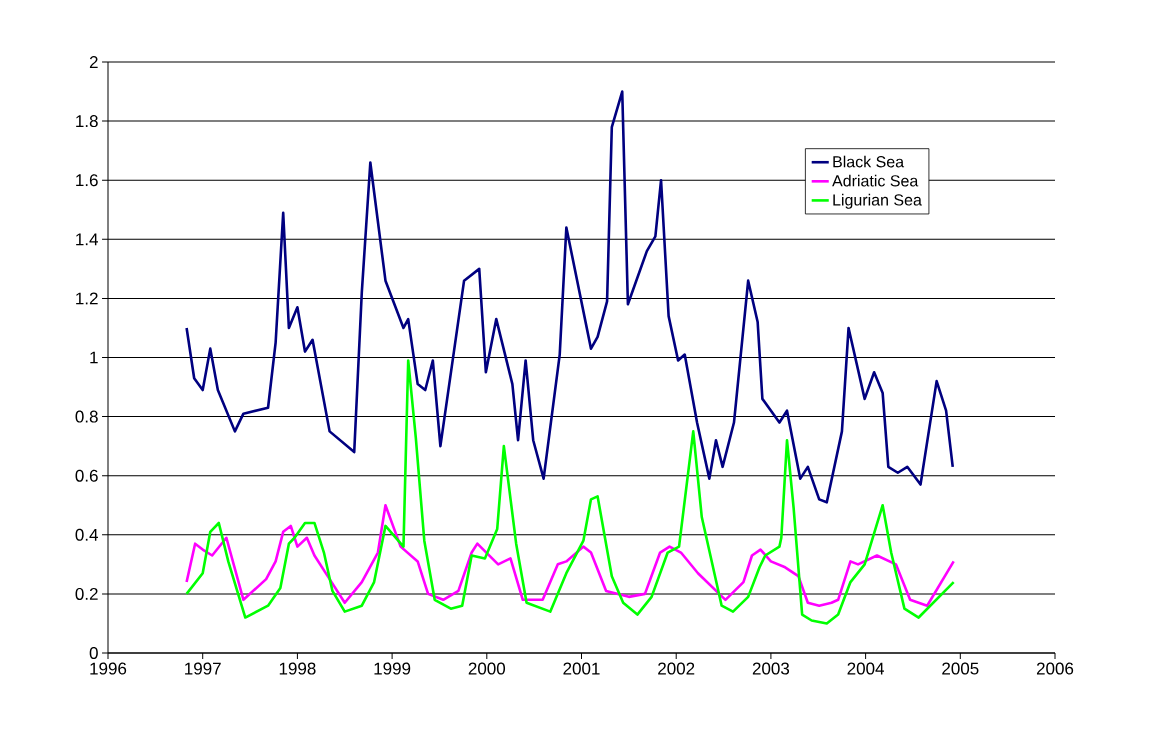 Image resolution: width=1149 pixels, height=740 pixels. Describe the element at coordinates (86, 593) in the screenshot. I see `y-tick-label: 0.2` at that location.